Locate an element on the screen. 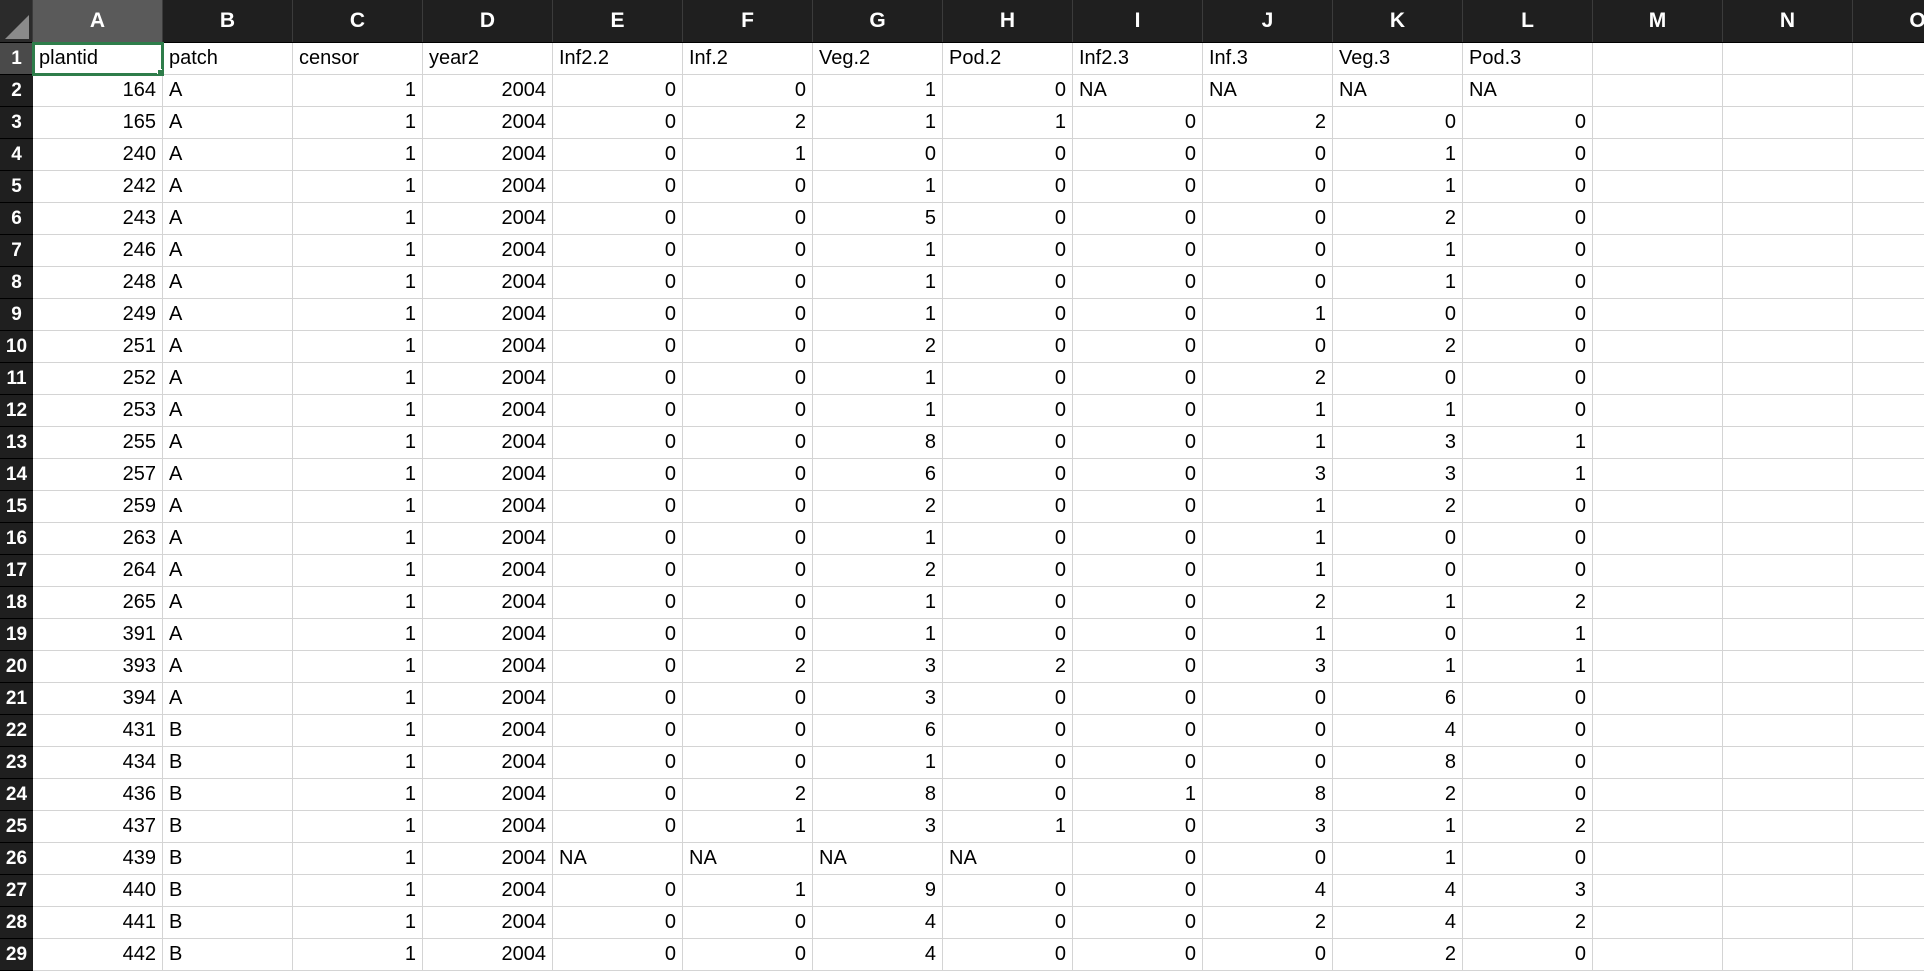 This screenshot has width=1924, height=972. cell-i9: 0 is located at coordinates (1138, 315).